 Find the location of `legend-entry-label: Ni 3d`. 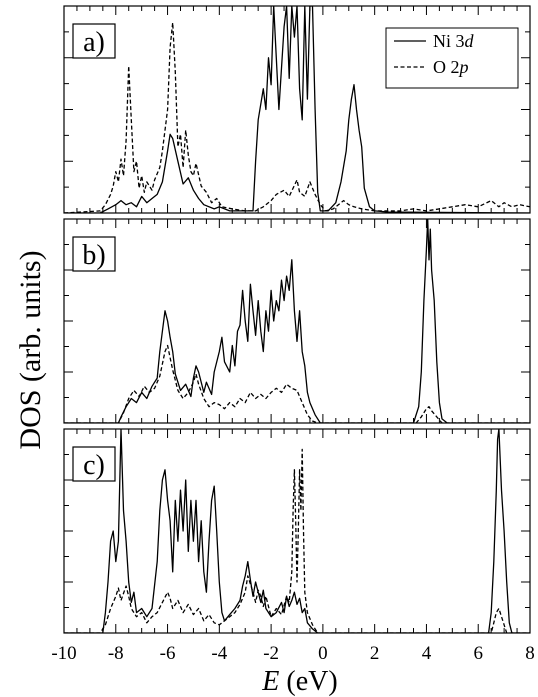

legend-entry-label: Ni 3d is located at coordinates (454, 41).